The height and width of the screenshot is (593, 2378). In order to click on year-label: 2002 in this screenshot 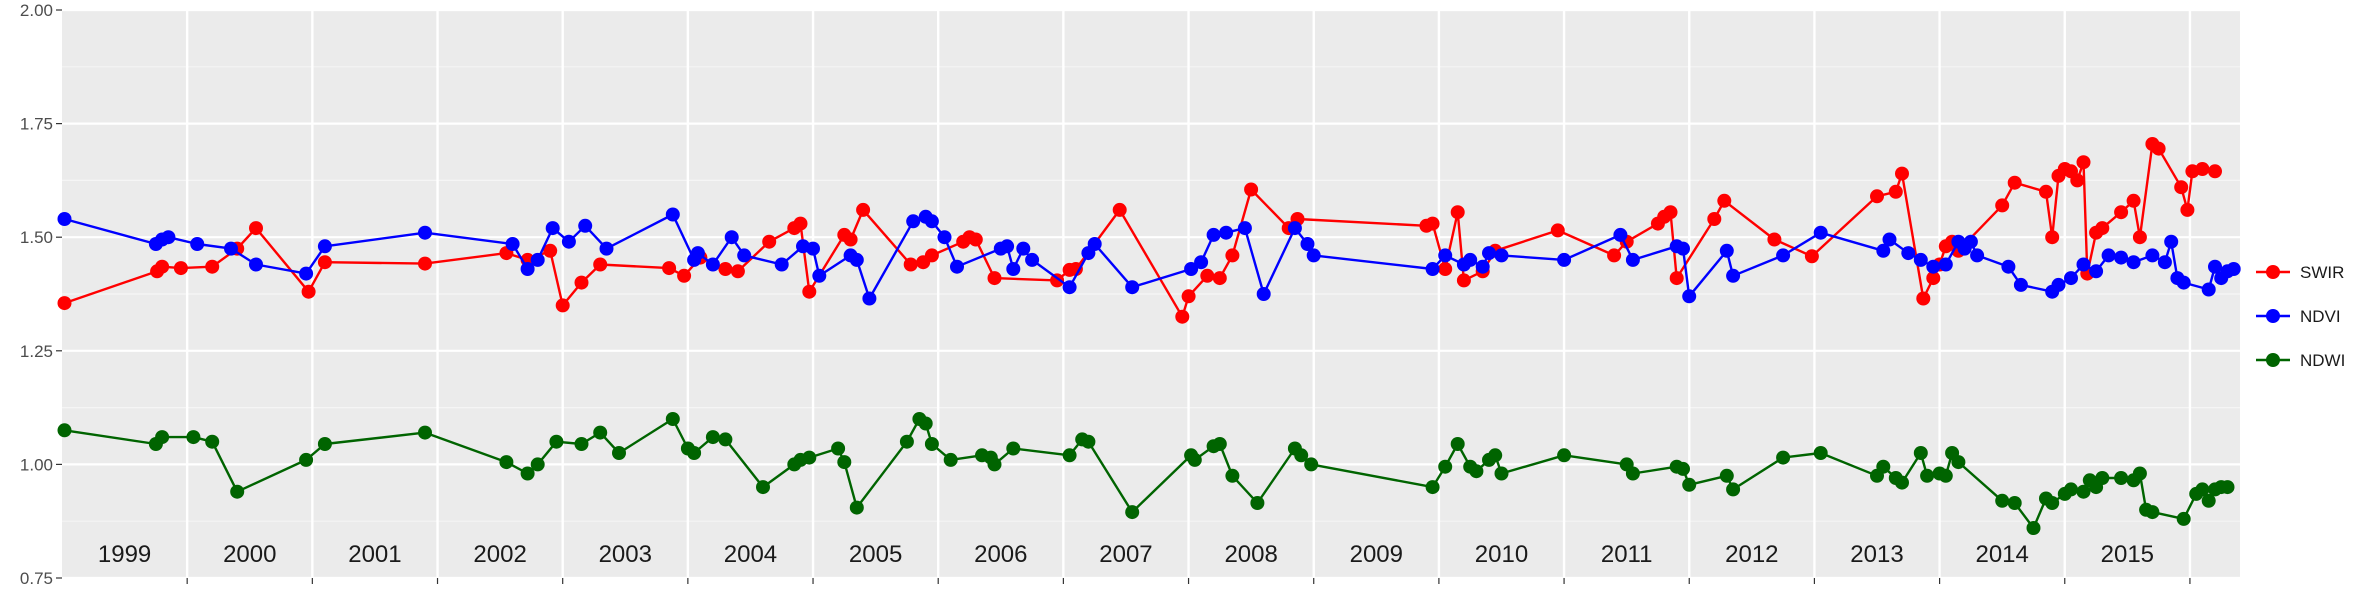, I will do `click(499, 554)`.